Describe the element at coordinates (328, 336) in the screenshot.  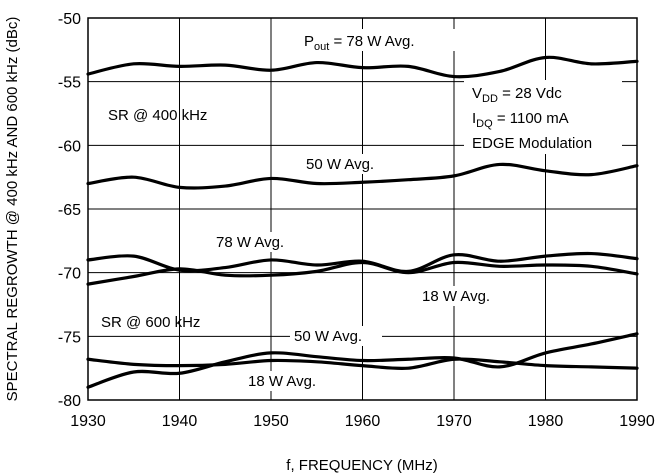
I see `w50-lower-label: 50 W Avg.` at that location.